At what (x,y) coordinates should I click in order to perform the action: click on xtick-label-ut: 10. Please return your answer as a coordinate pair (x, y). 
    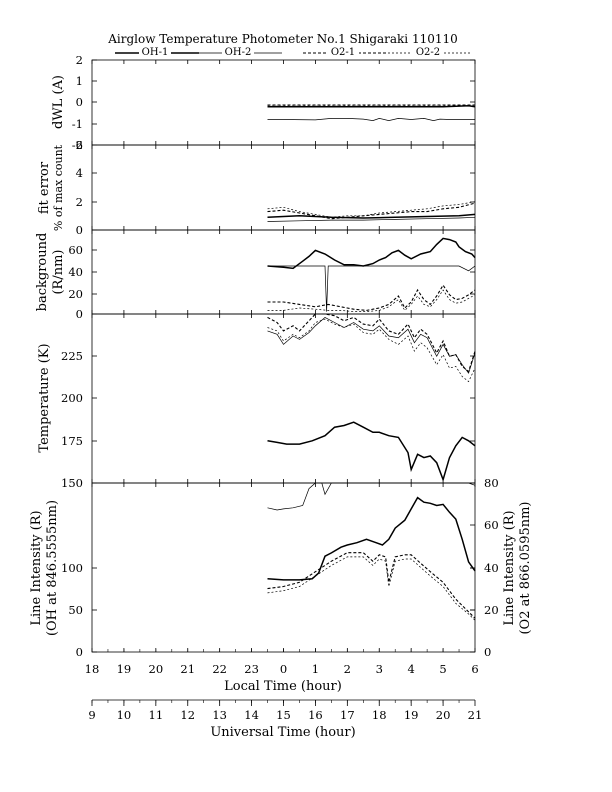
    Looking at the image, I should click on (124, 715).